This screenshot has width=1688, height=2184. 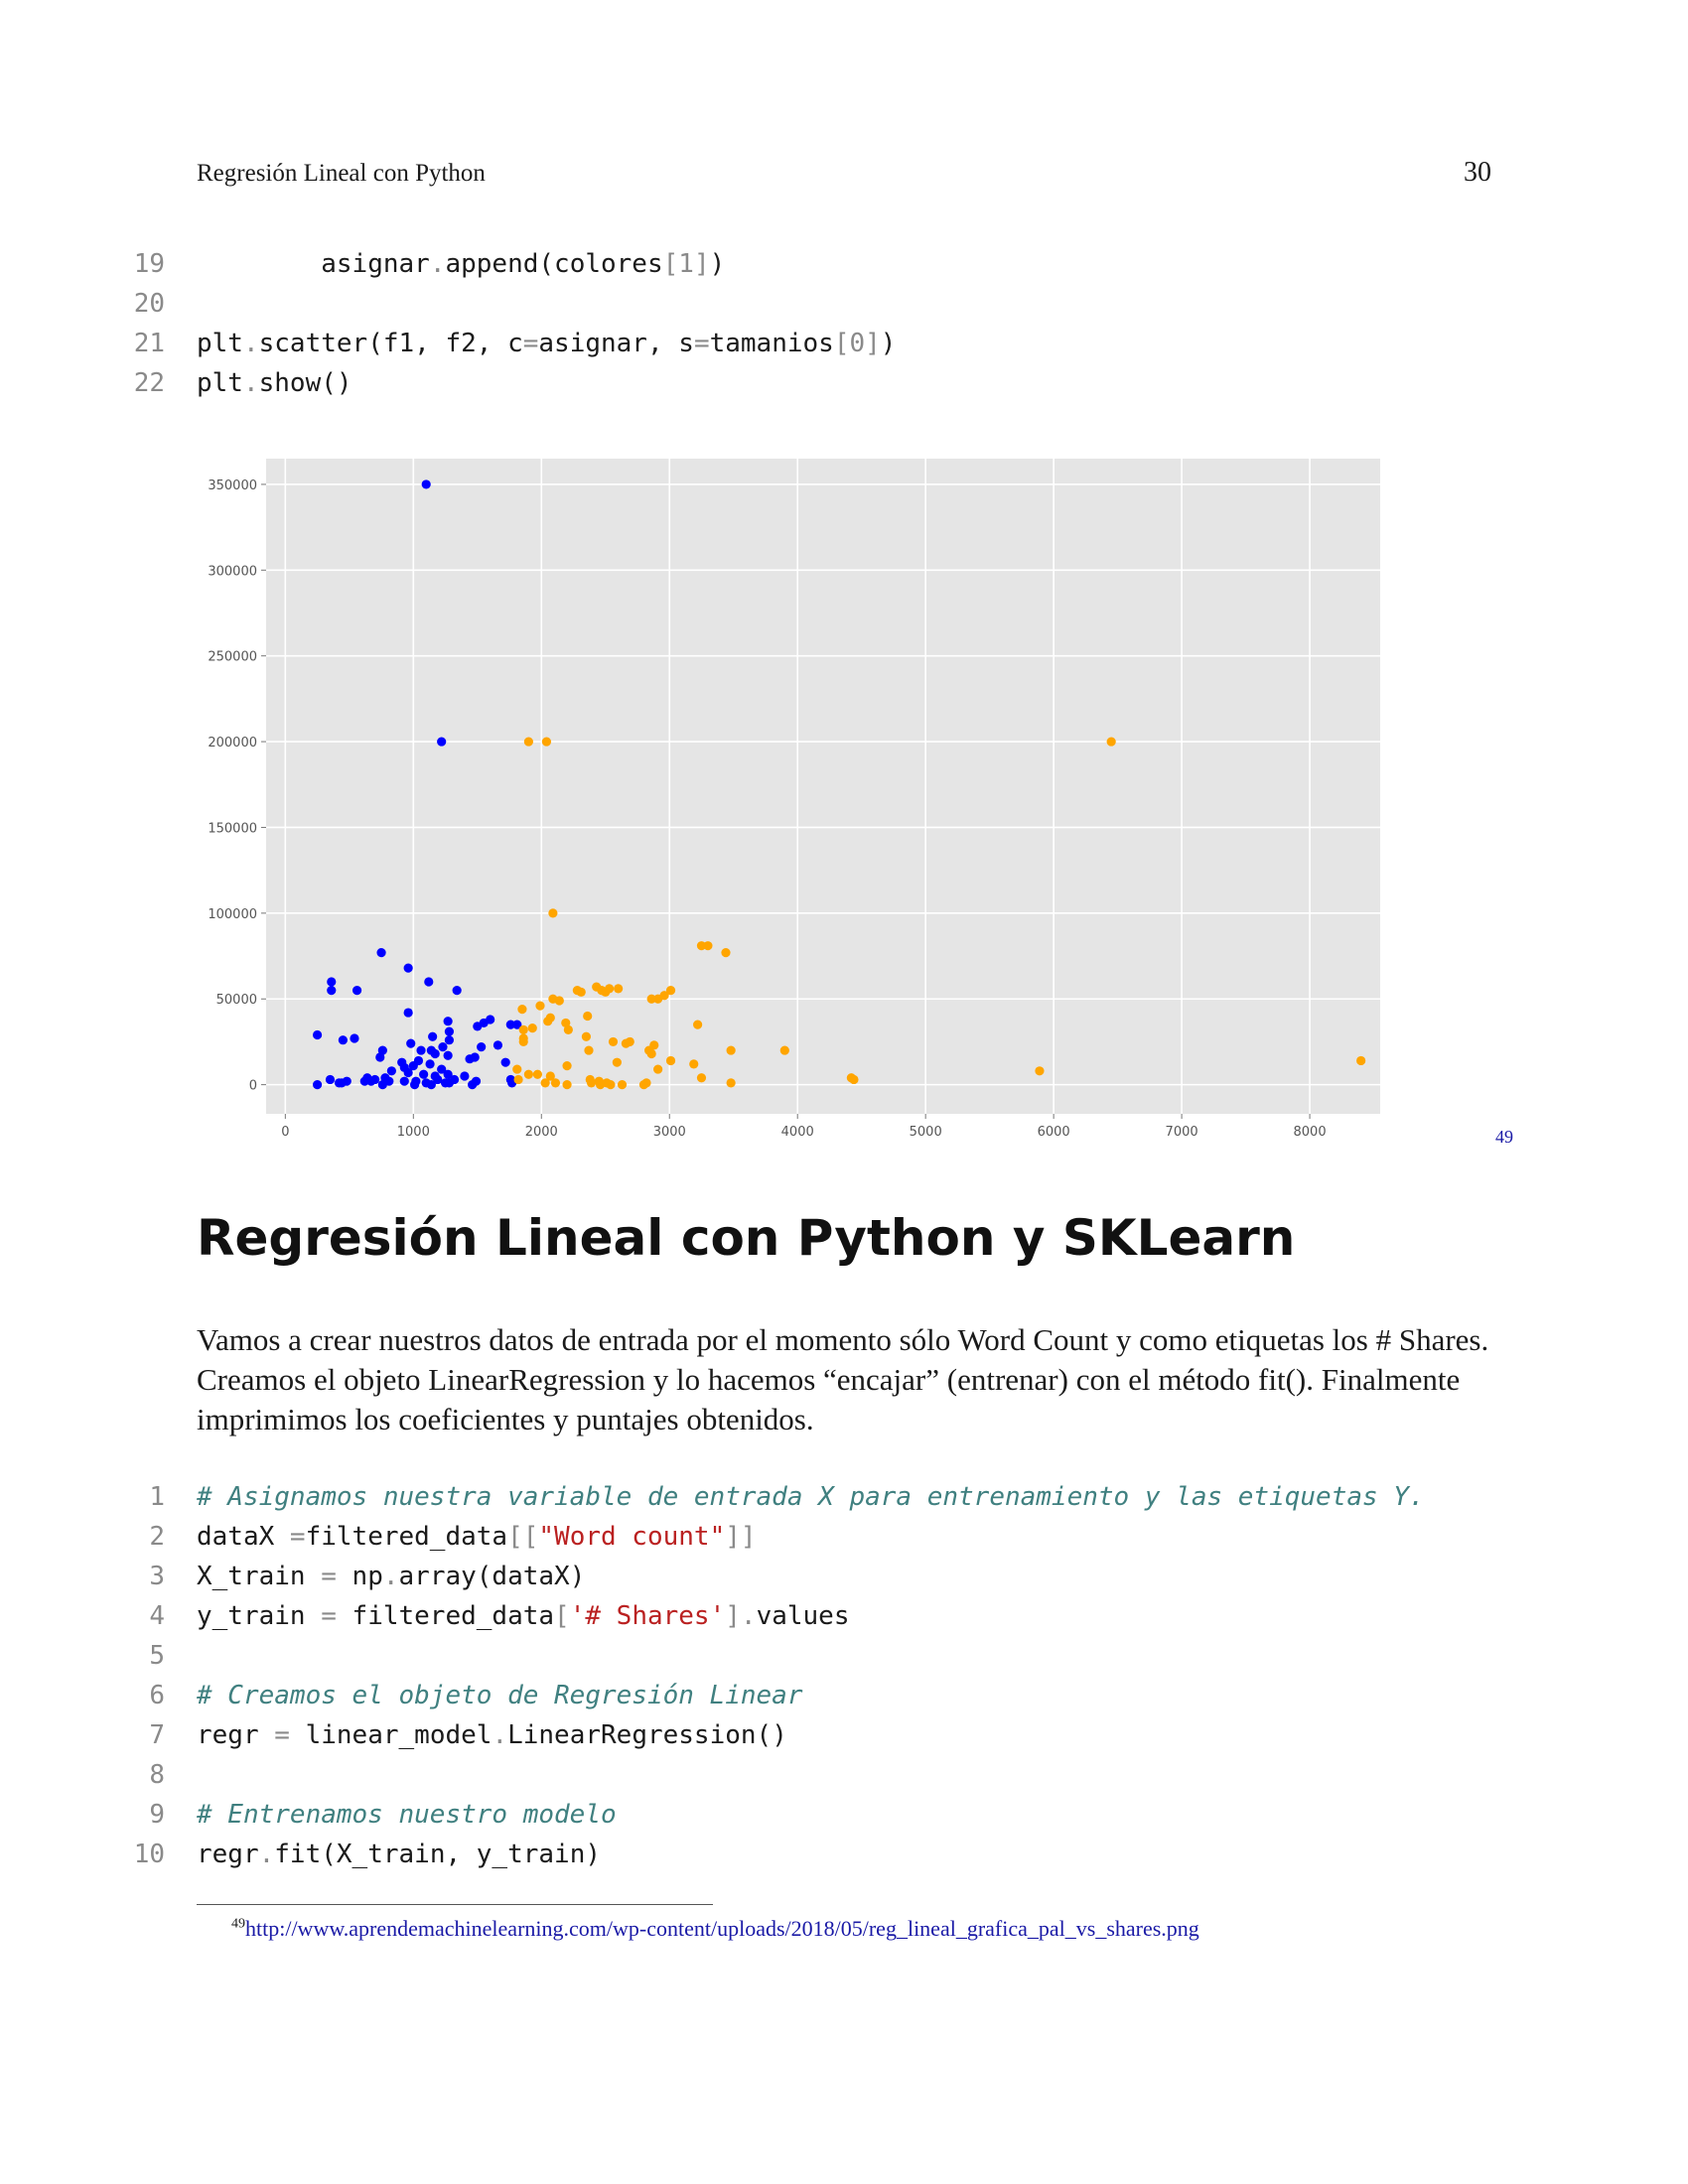 I want to click on code-text: regr.fit(X_train, y_train), so click(x=399, y=1854).